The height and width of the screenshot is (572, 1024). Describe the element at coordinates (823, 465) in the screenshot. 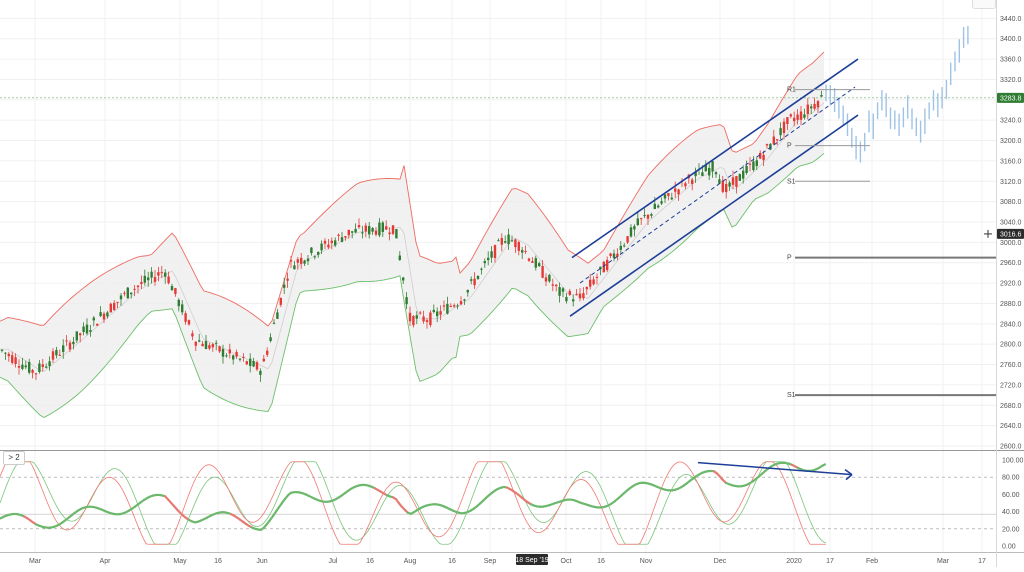

I see `osc-slow-line-segment` at that location.